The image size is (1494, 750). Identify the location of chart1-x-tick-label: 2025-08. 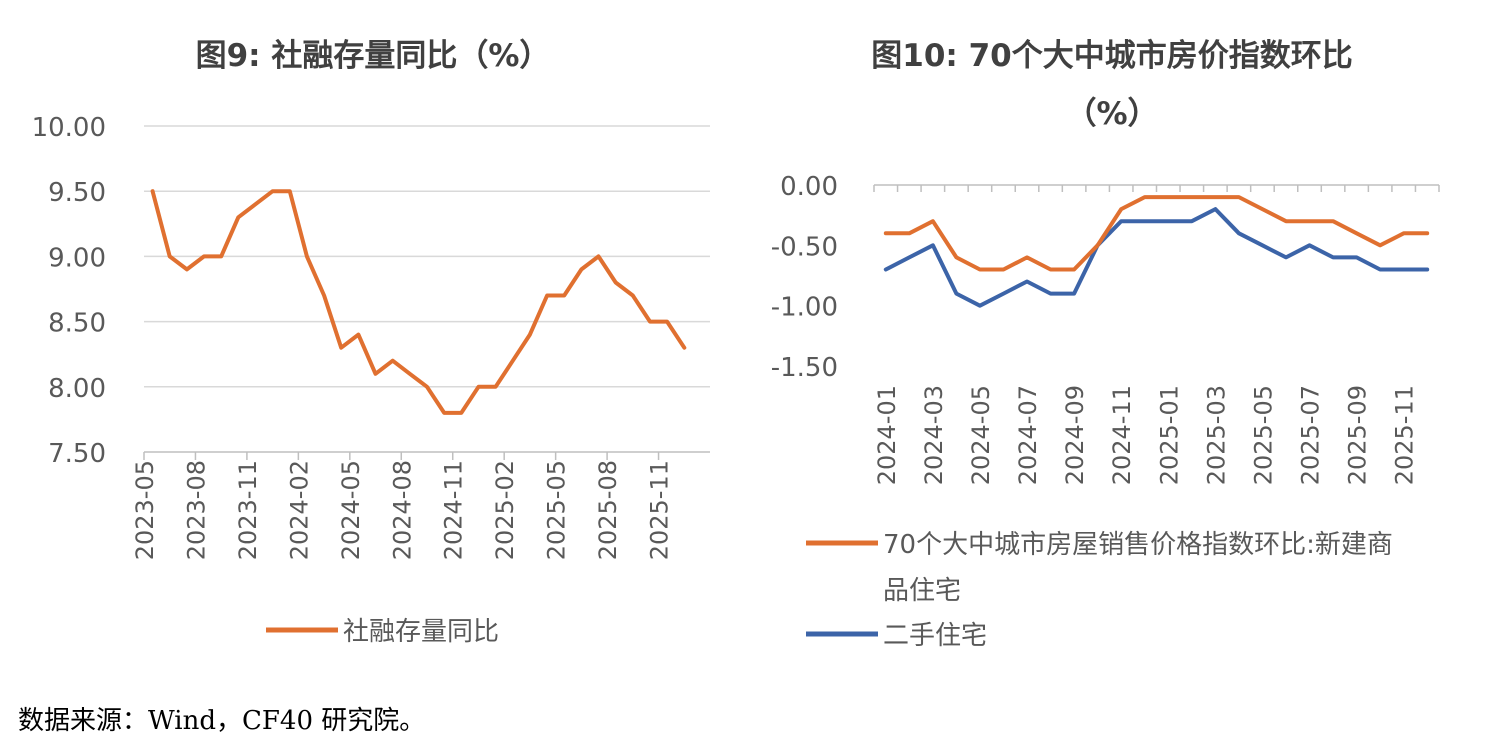
(608, 510).